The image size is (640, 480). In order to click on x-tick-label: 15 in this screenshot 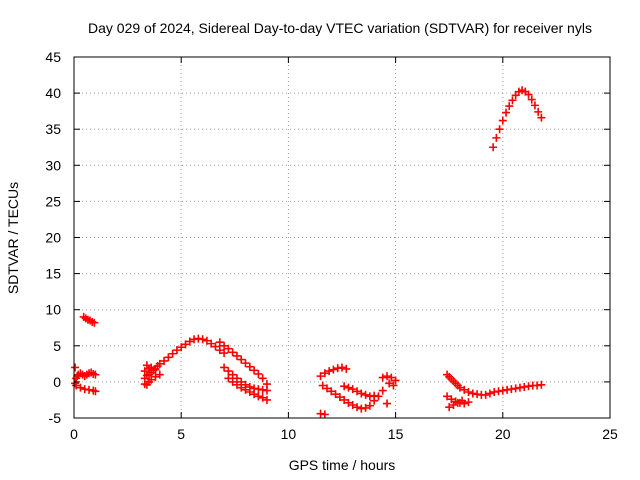, I will do `click(396, 434)`.